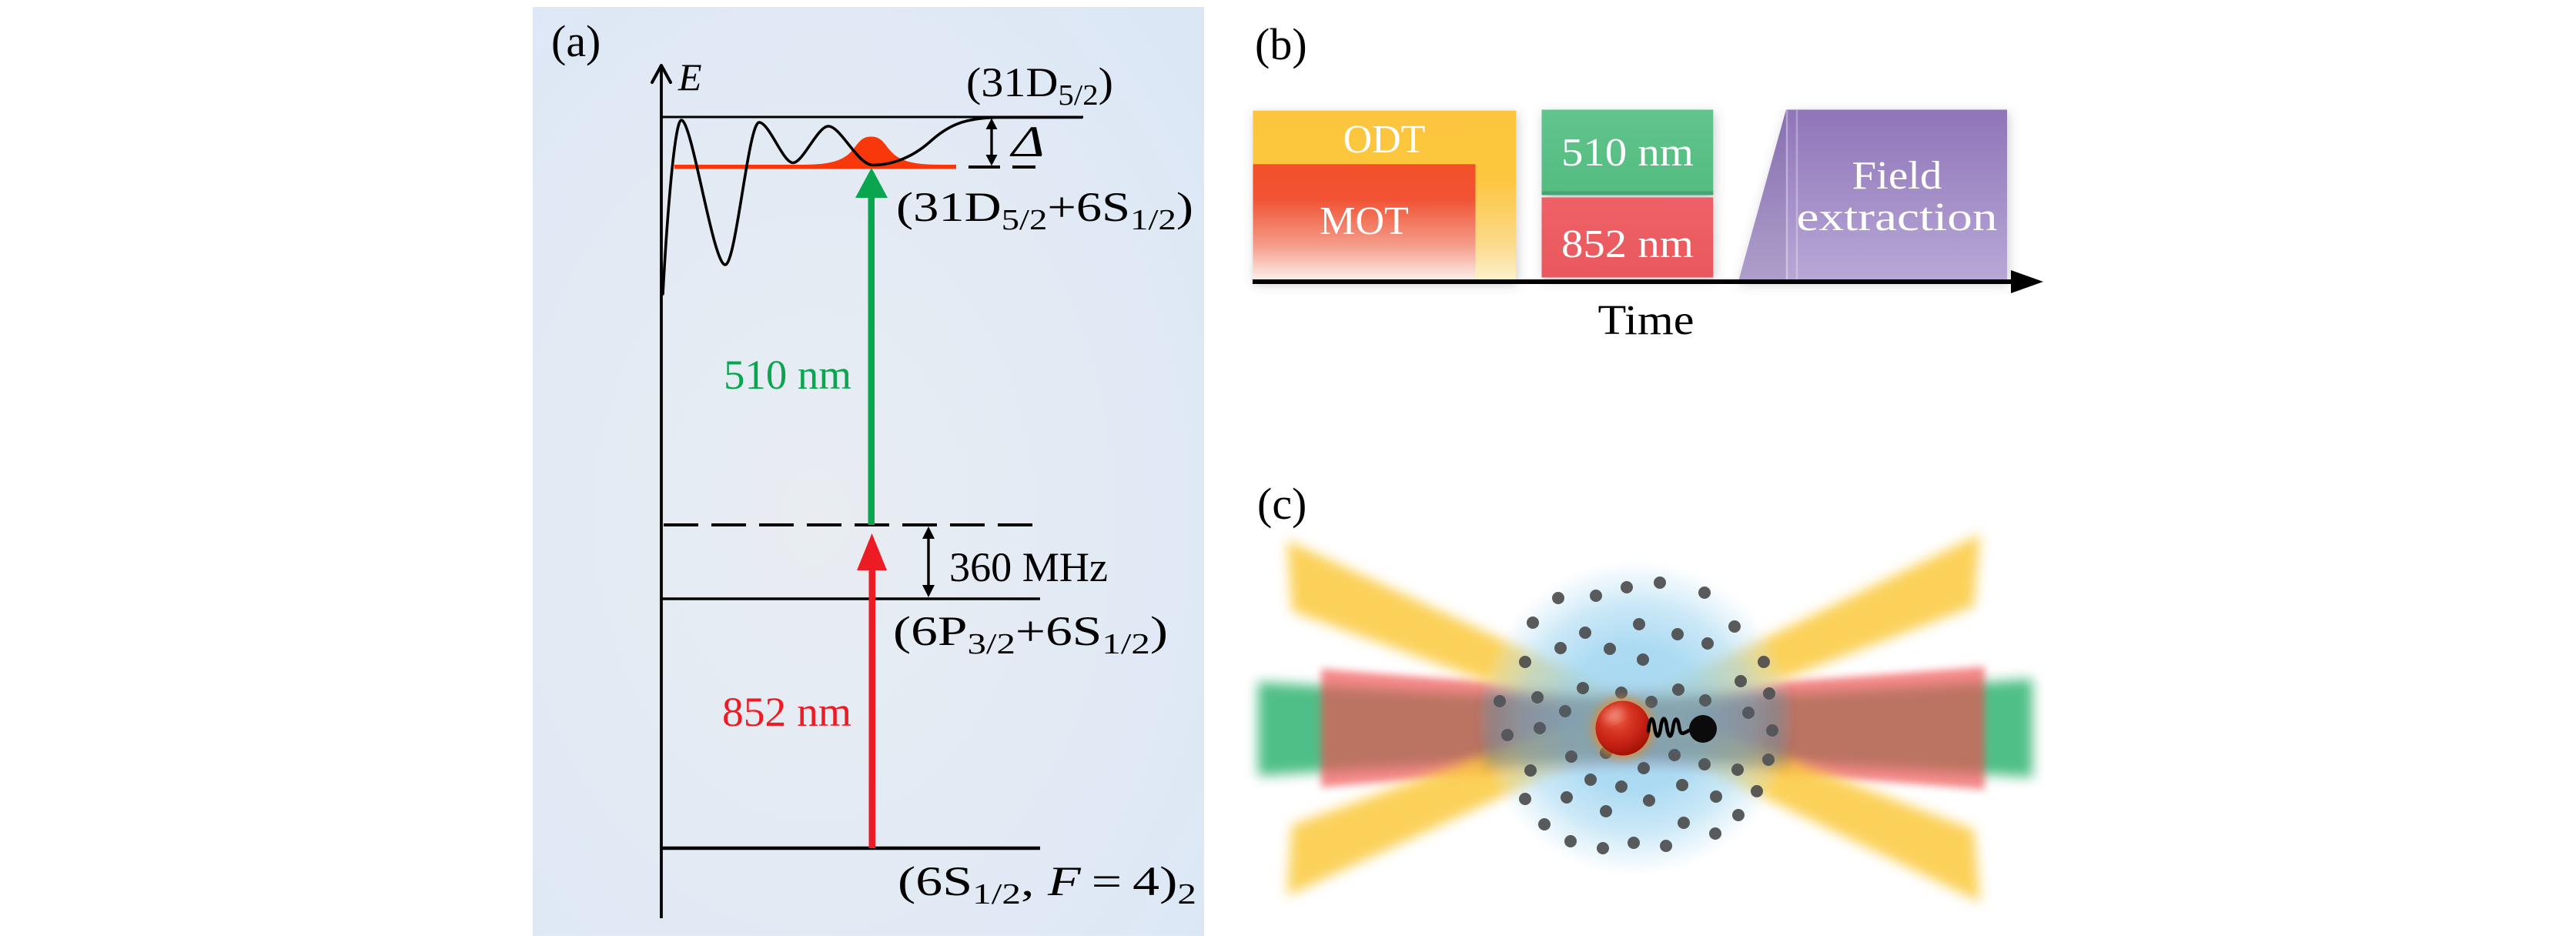  Describe the element at coordinates (1282, 504) in the screenshot. I see `svg-text: (c)` at that location.